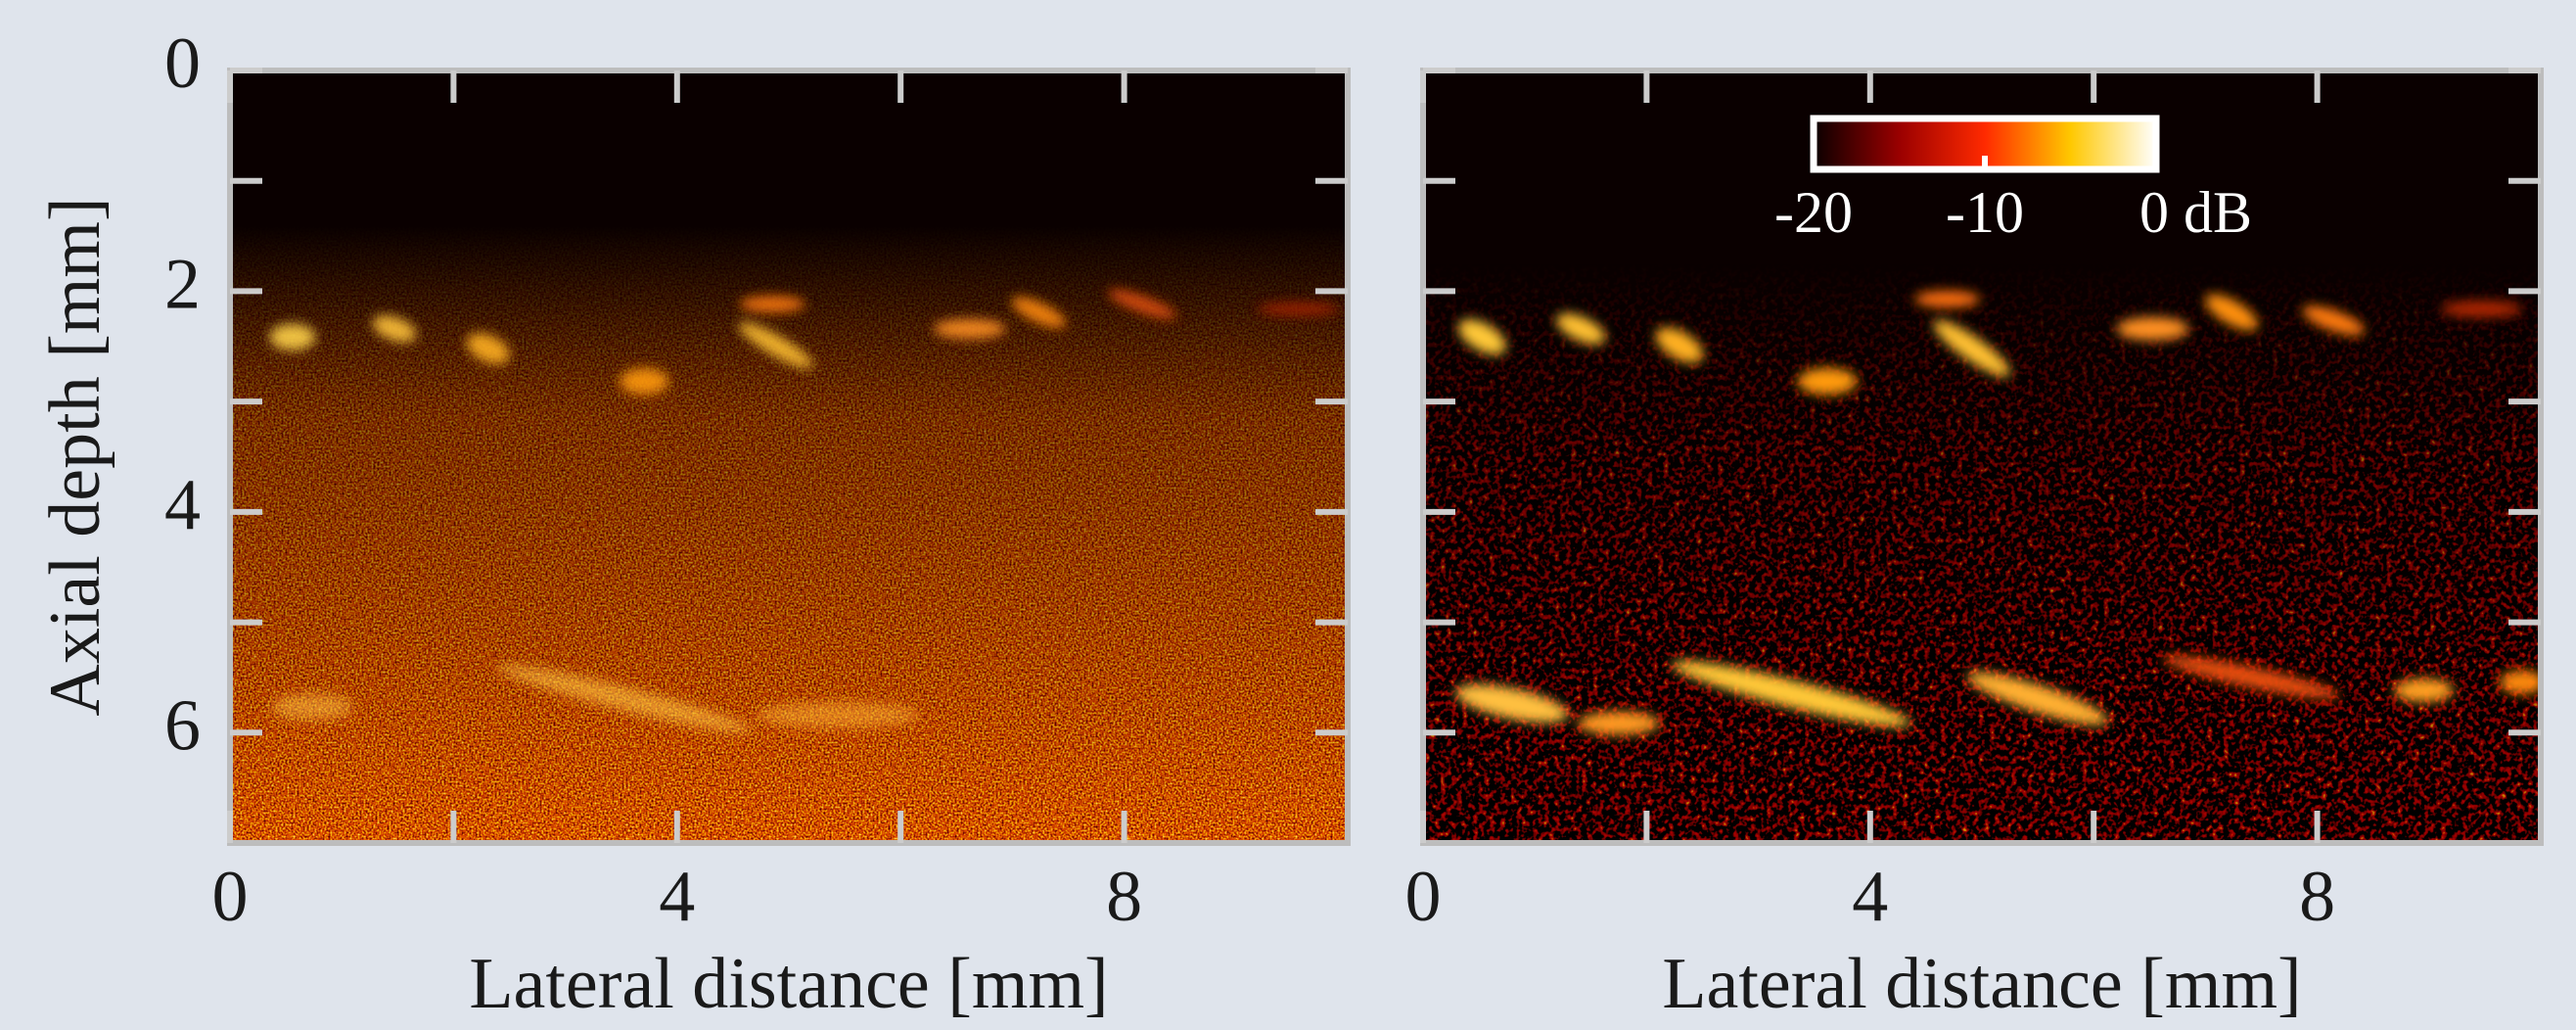 The height and width of the screenshot is (1030, 2576). I want to click on y-tick-label: 2, so click(182, 284).